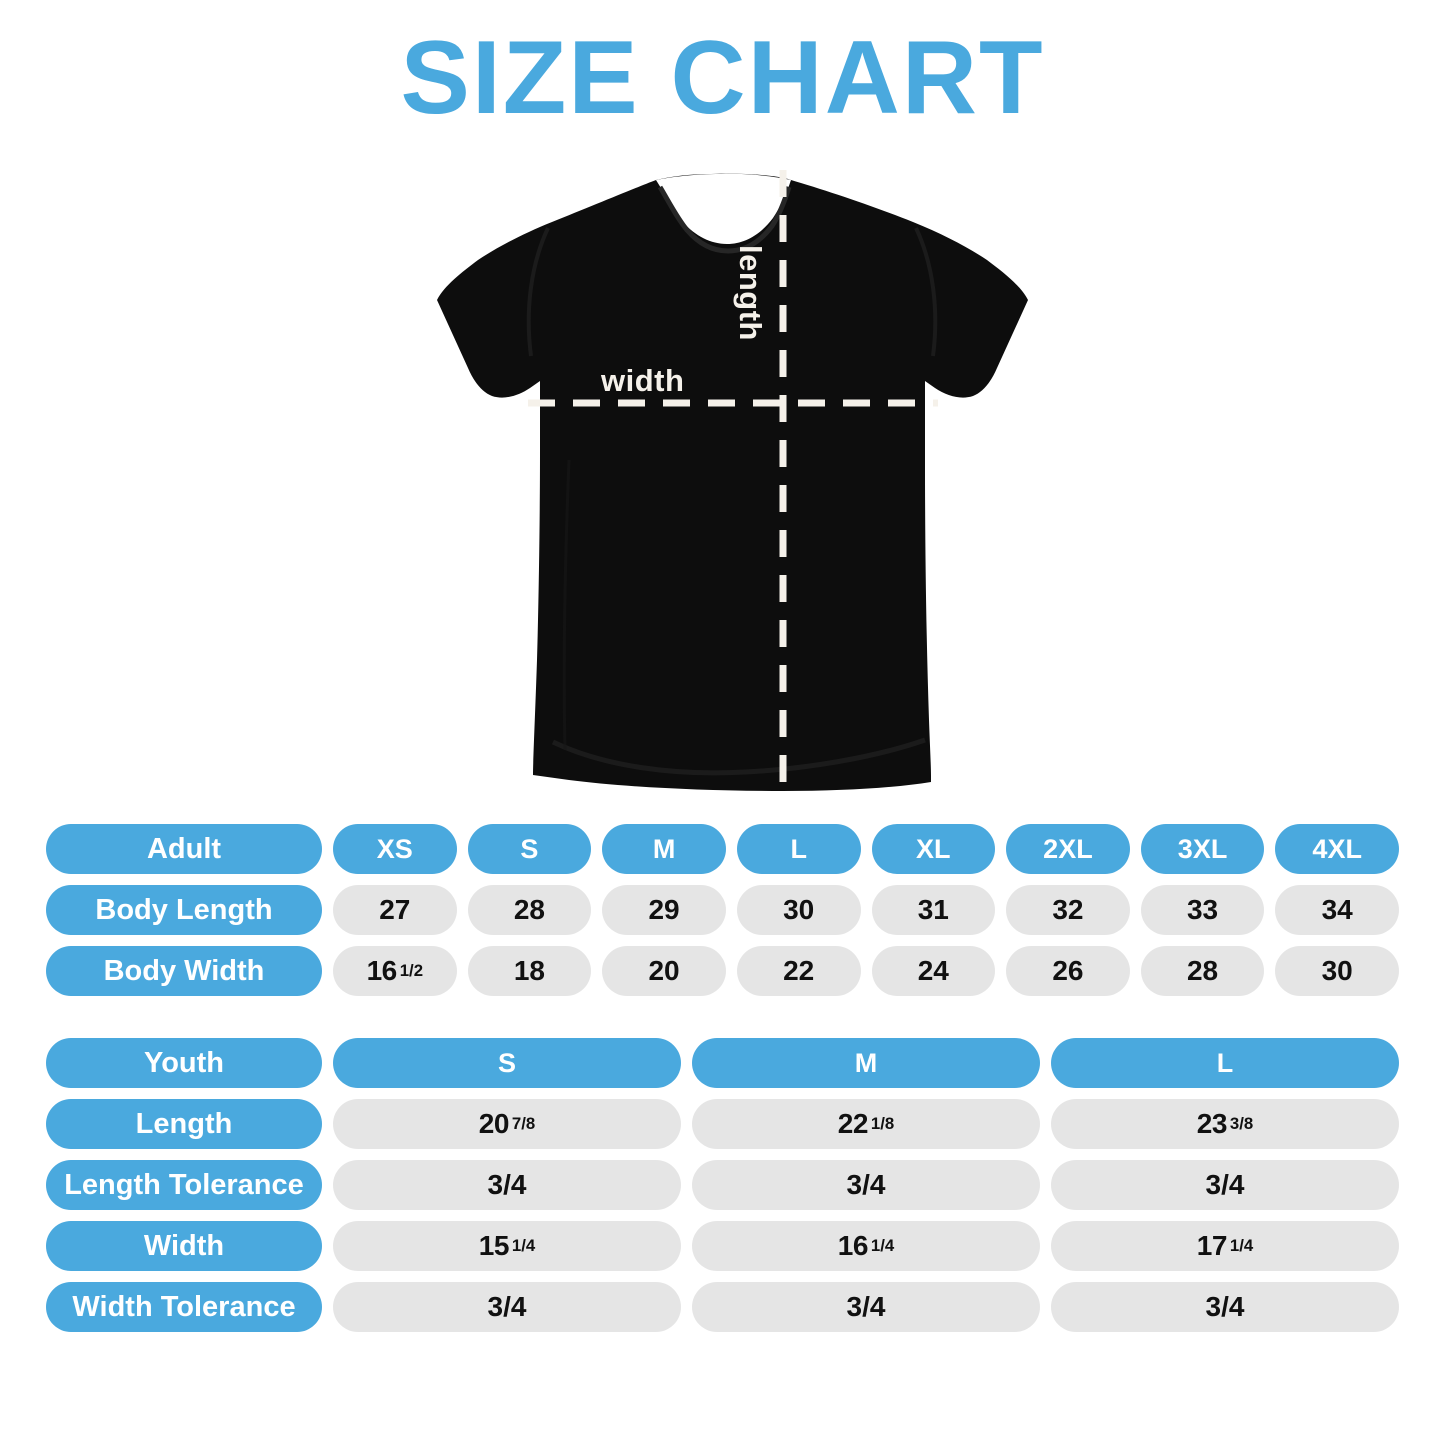 This screenshot has height=1445, width=1445. Describe the element at coordinates (1337, 910) in the screenshot. I see `measurement-cell: 34` at that location.